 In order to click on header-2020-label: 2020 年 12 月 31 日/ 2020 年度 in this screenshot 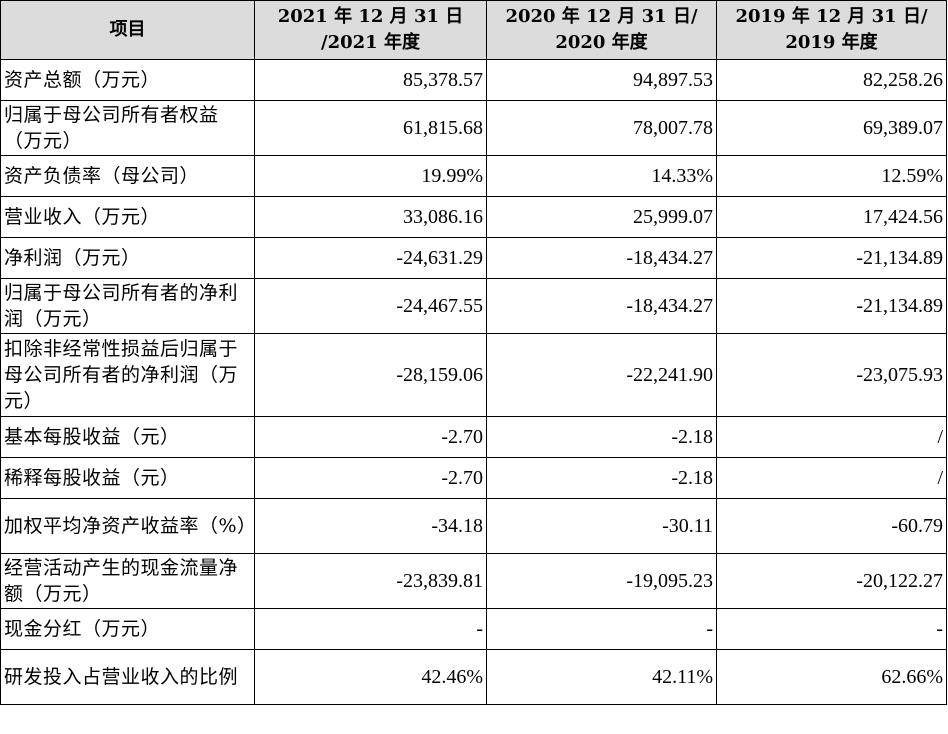, I will do `click(601, 29)`.